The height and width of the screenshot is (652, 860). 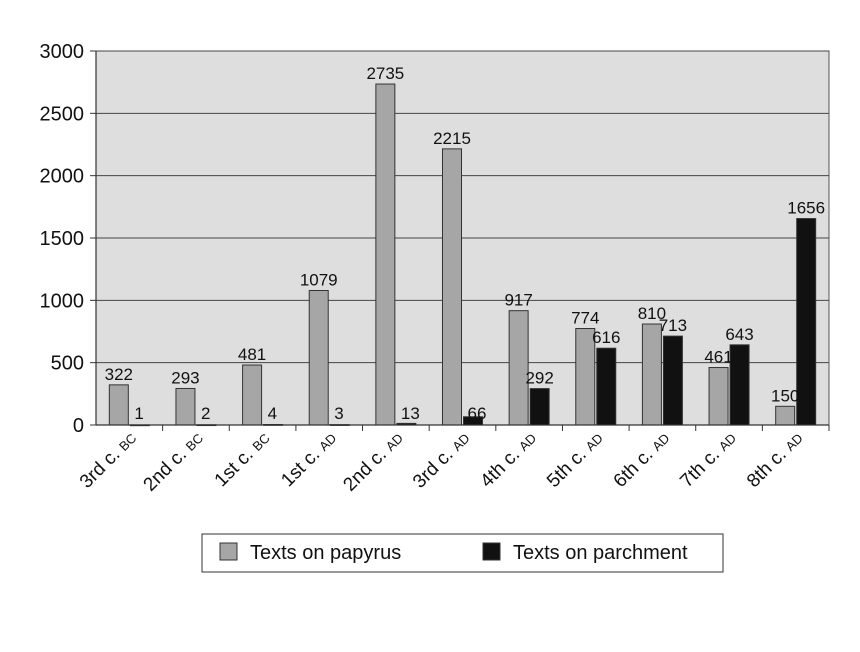 What do you see at coordinates (338, 413) in the screenshot?
I see `data-label-parchment: 3` at bounding box center [338, 413].